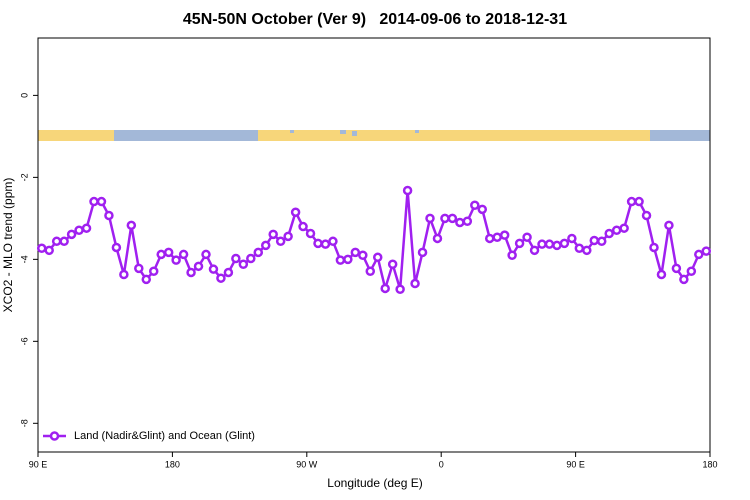  Describe the element at coordinates (24, 259) in the screenshot. I see `y-tick-label: -4` at that location.